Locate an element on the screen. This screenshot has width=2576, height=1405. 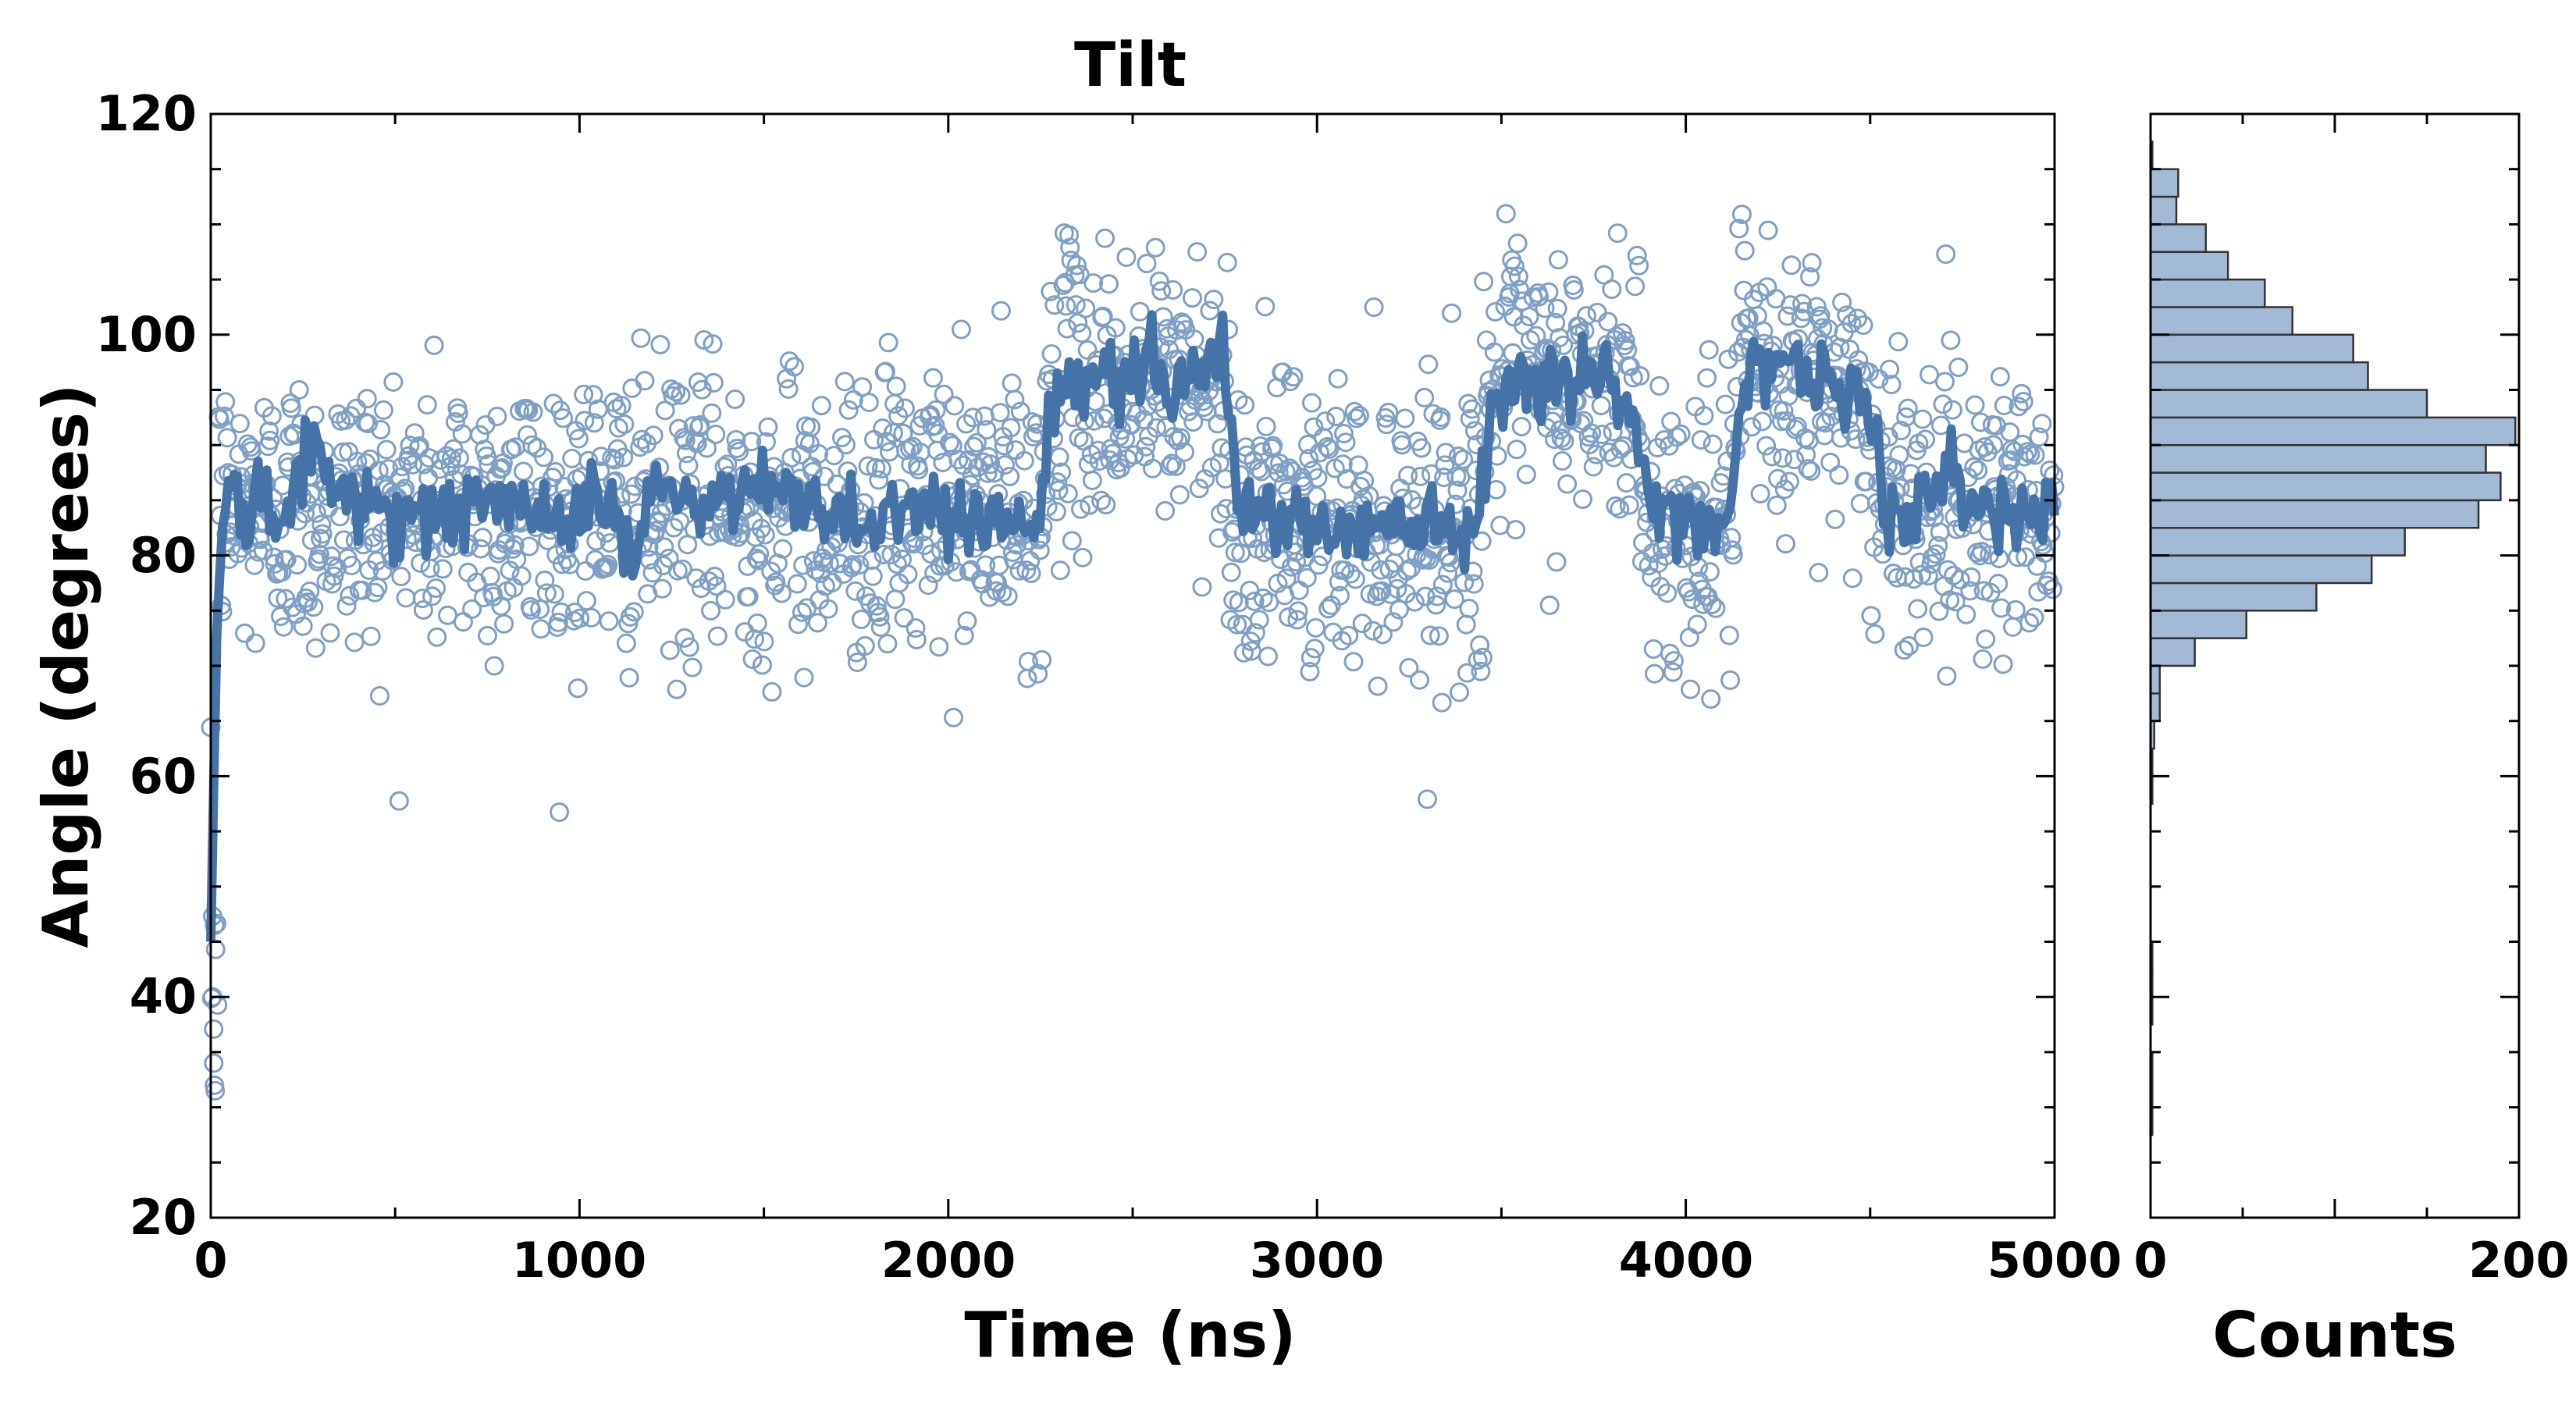
y-axis-label: Angle (degrees) is located at coordinates (66, 665).